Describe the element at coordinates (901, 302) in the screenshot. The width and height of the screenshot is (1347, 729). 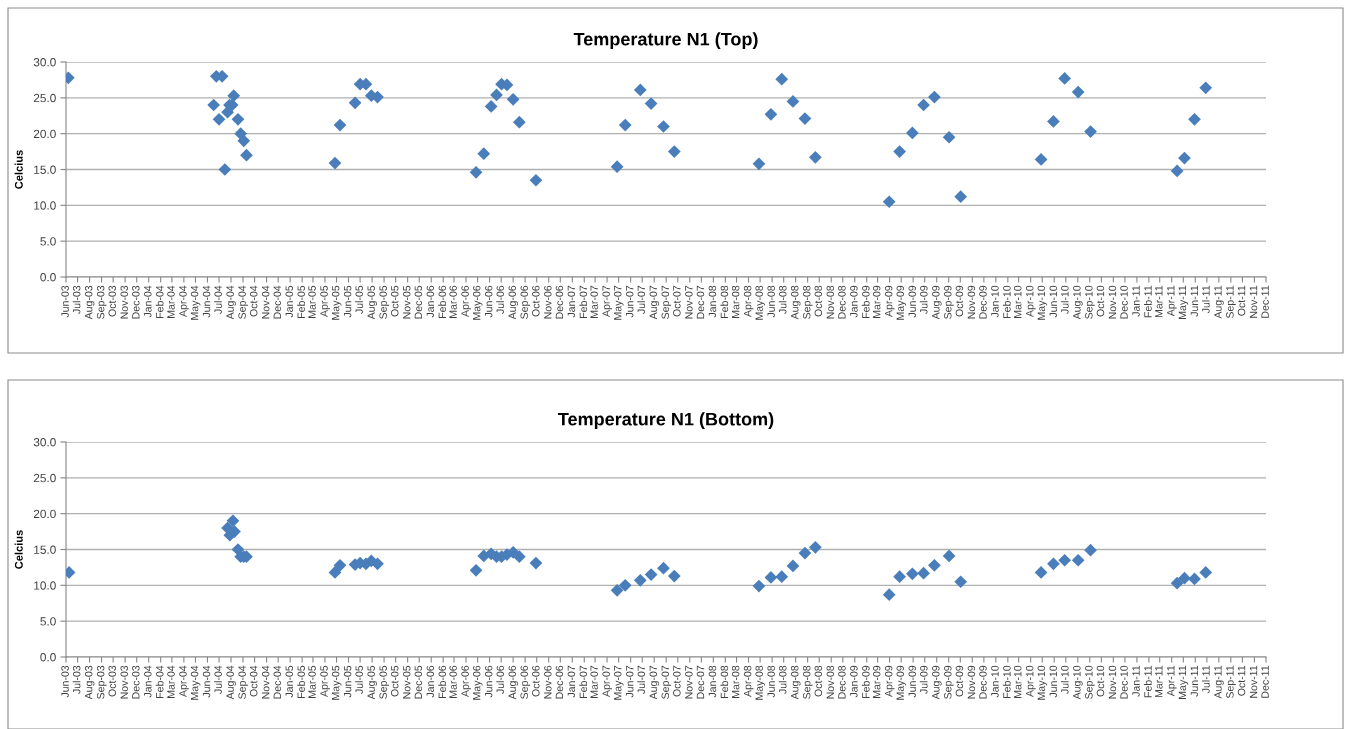
I see `x-tick-label: May-09` at that location.